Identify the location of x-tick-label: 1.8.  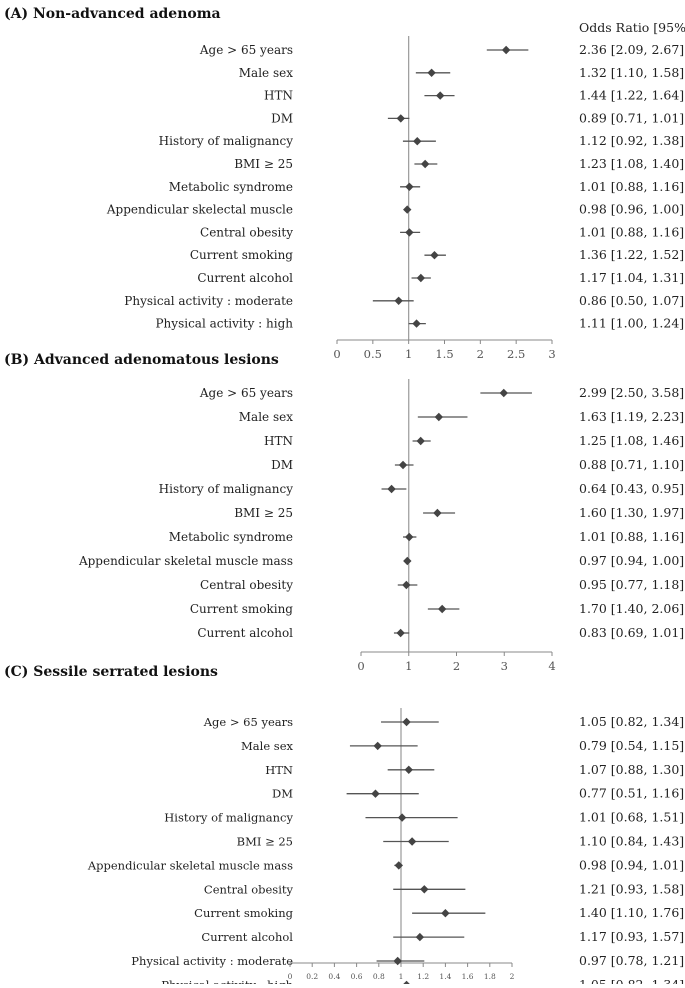
(490, 976).